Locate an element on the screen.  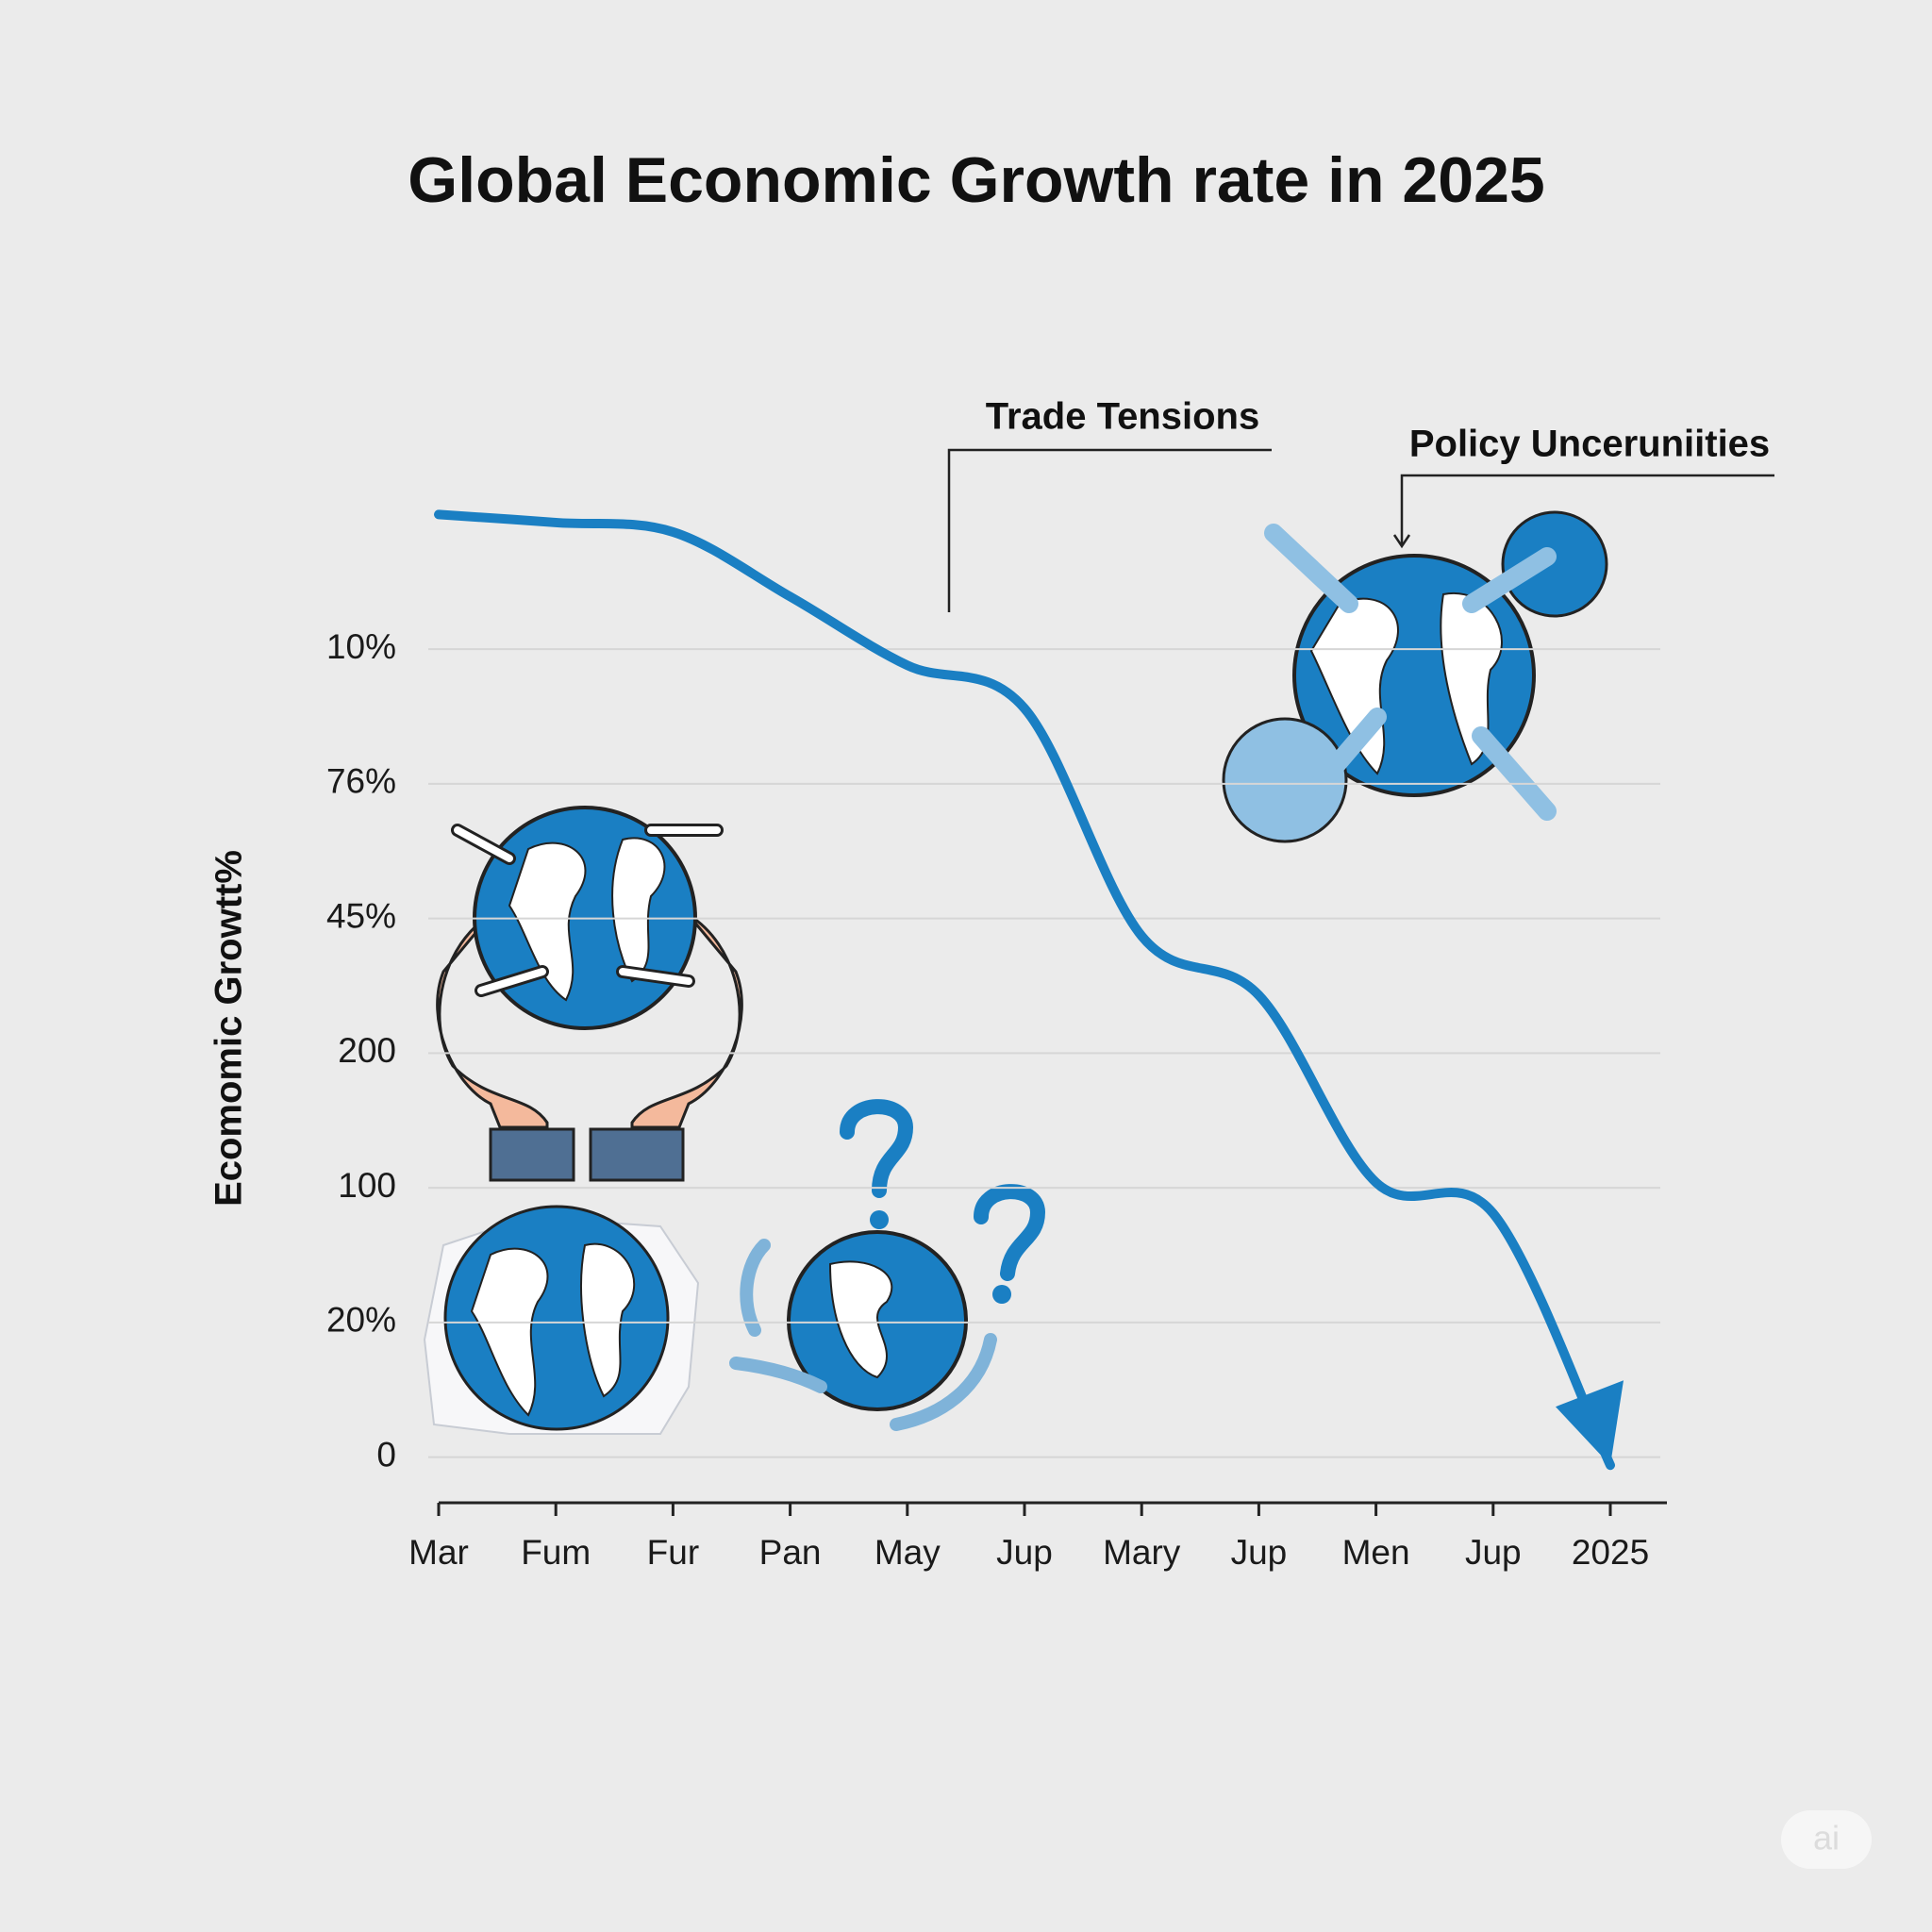
watermark-badge is located at coordinates (1826, 1839).